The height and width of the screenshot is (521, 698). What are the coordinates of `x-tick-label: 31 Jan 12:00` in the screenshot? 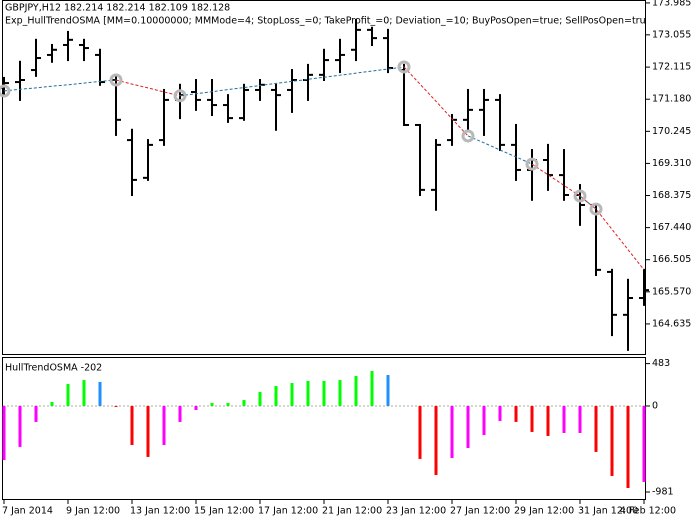 It's located at (608, 511).